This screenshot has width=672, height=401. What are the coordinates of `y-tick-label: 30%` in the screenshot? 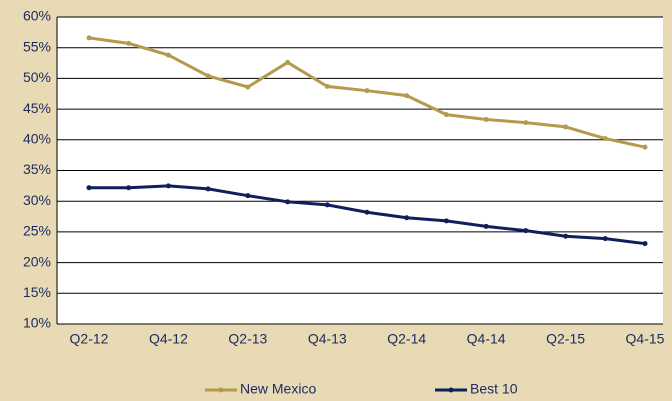 It's located at (37, 200).